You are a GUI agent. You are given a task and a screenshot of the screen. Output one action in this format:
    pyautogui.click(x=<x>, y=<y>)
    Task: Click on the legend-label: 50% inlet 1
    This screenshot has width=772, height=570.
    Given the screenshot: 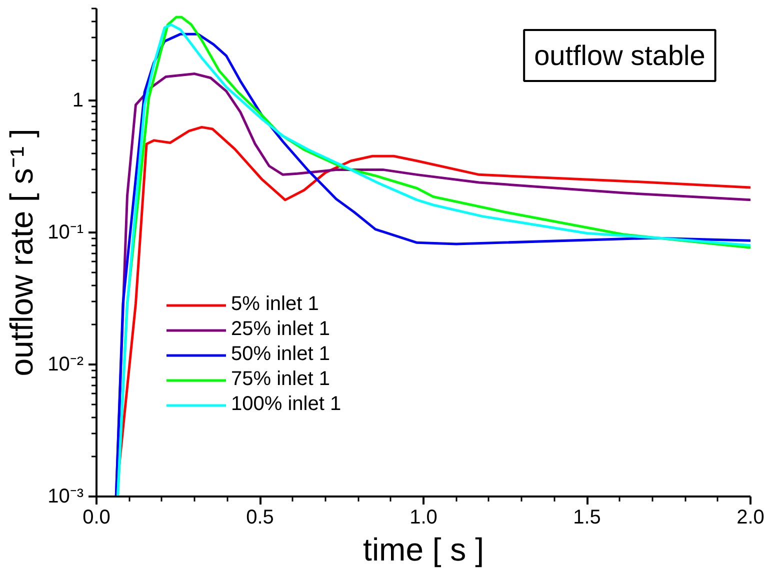 What is the action you would take?
    pyautogui.click(x=280, y=354)
    